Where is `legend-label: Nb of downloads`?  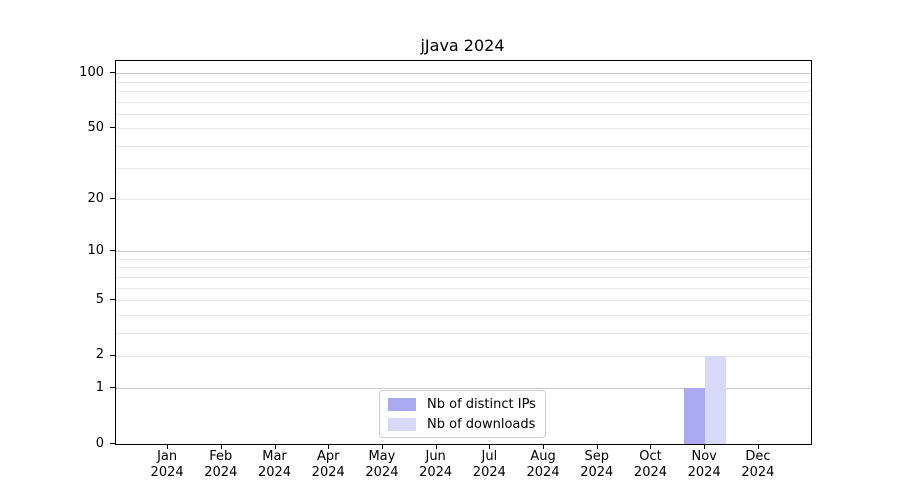
legend-label: Nb of downloads is located at coordinates (481, 424).